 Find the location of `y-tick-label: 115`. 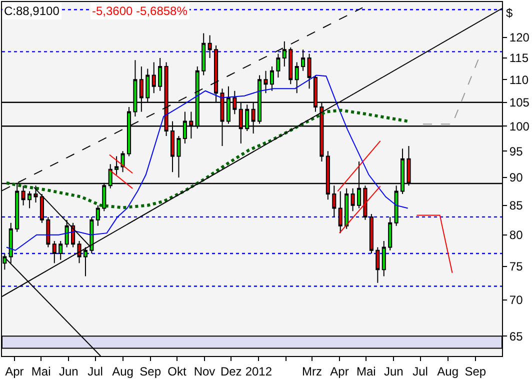

y-tick-label: 115 is located at coordinates (519, 58).